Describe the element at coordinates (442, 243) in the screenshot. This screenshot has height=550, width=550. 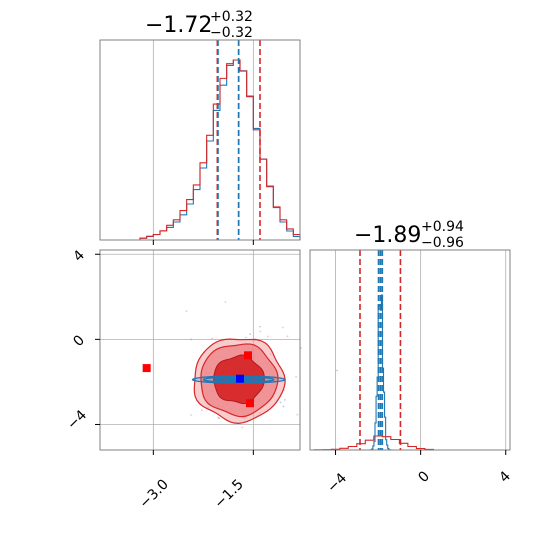
I see `marginal-y-title-lower: −0.96` at that location.